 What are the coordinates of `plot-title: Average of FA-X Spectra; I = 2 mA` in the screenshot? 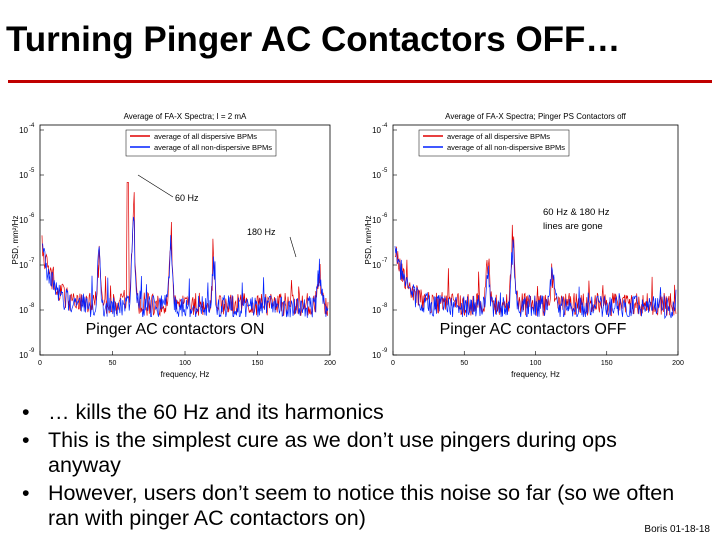 It's located at (185, 116).